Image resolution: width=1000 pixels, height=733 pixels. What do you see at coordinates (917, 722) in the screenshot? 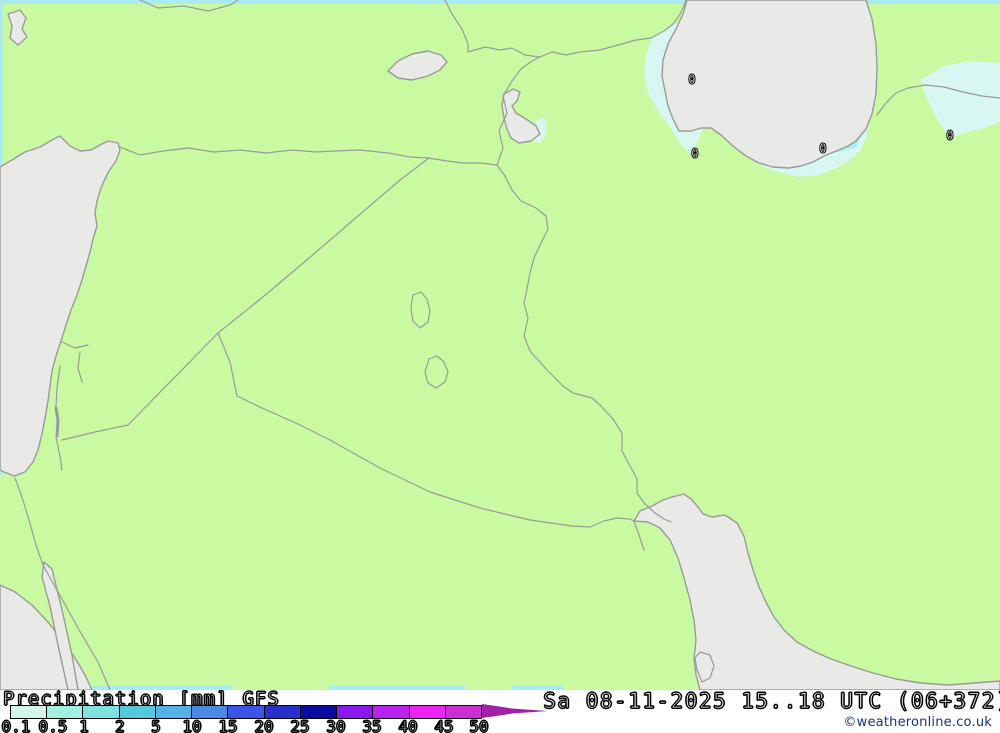
I see `copyright-text: ©weatheronline.co.uk` at bounding box center [917, 722].